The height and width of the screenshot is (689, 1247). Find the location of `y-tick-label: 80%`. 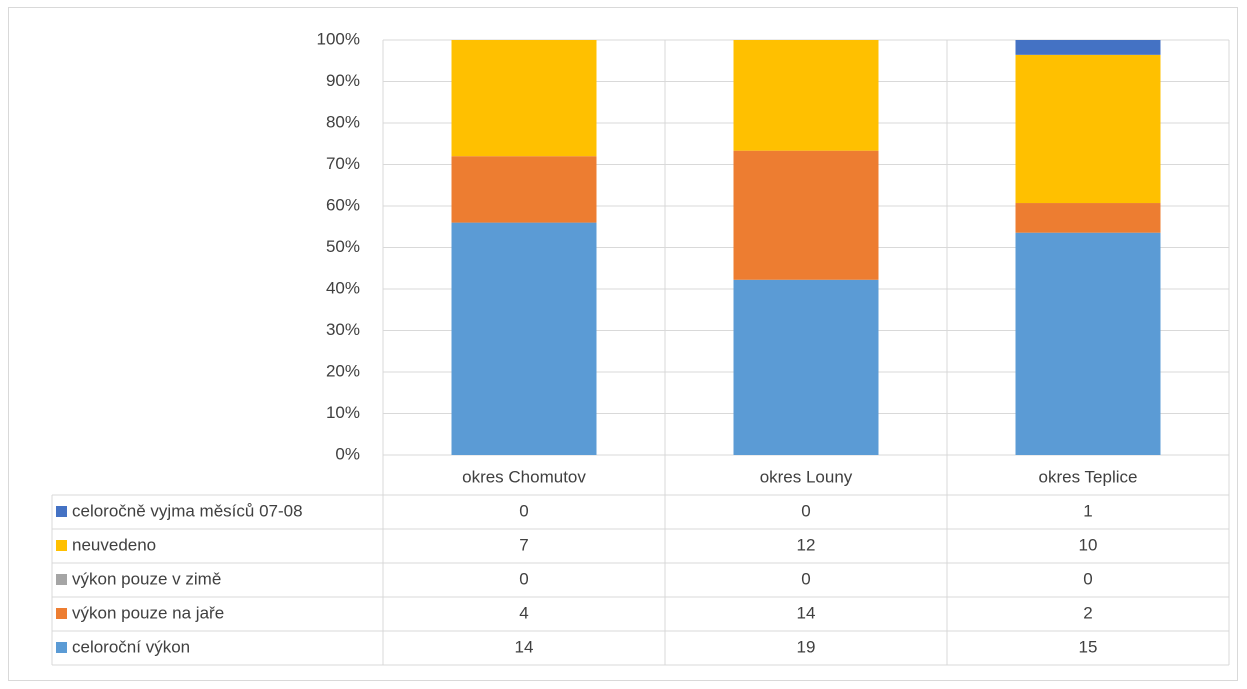

y-tick-label: 80% is located at coordinates (343, 121).